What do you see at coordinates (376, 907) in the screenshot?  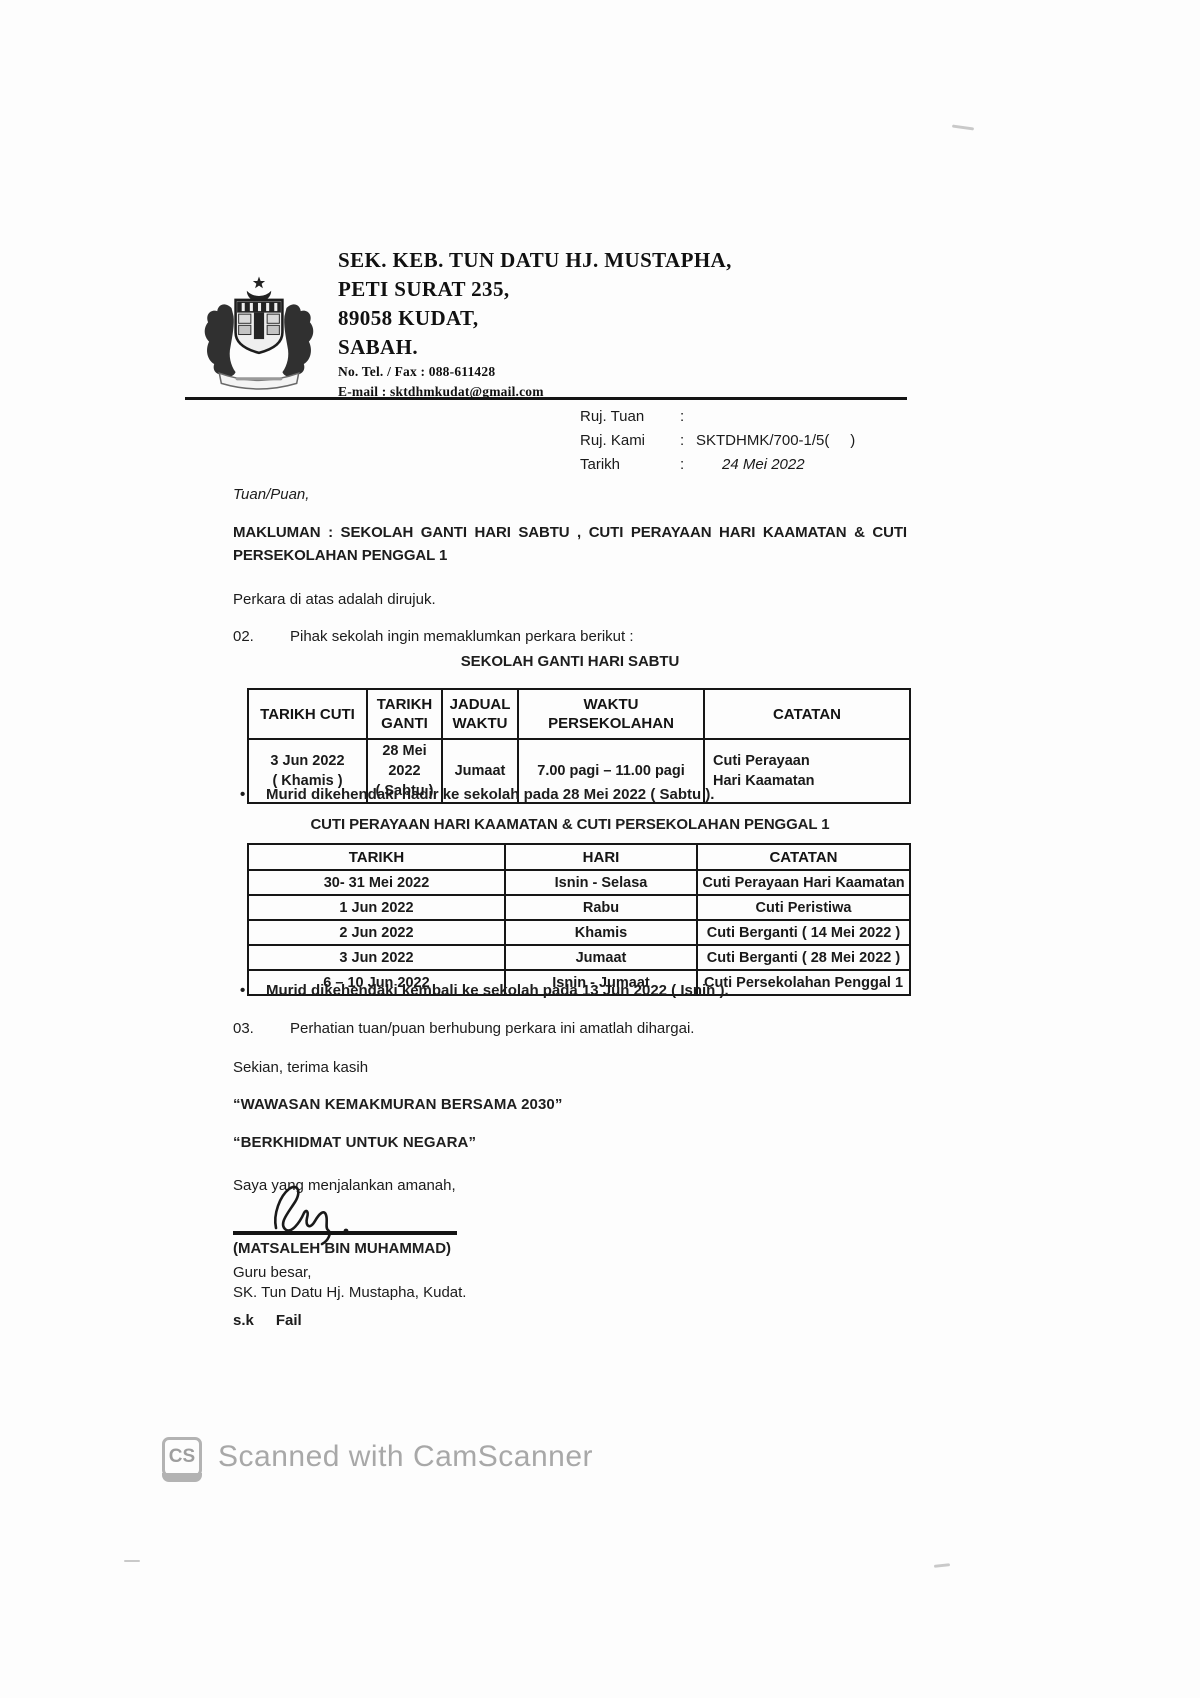 I see `table2-cell: 1 Jun 2022` at bounding box center [376, 907].